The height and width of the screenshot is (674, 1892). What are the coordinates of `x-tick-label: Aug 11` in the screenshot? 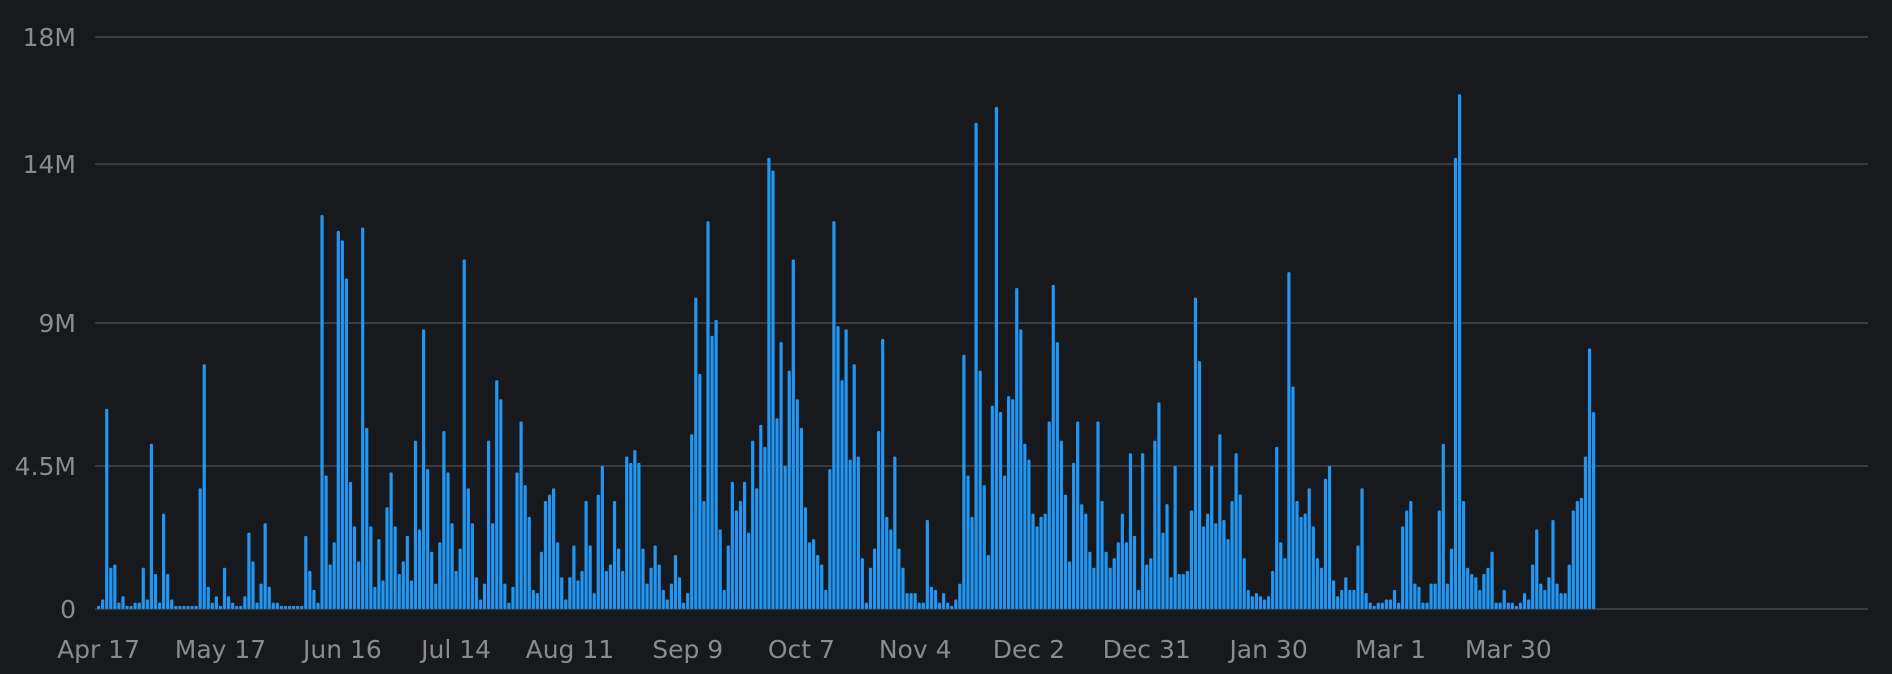 It's located at (570, 649).